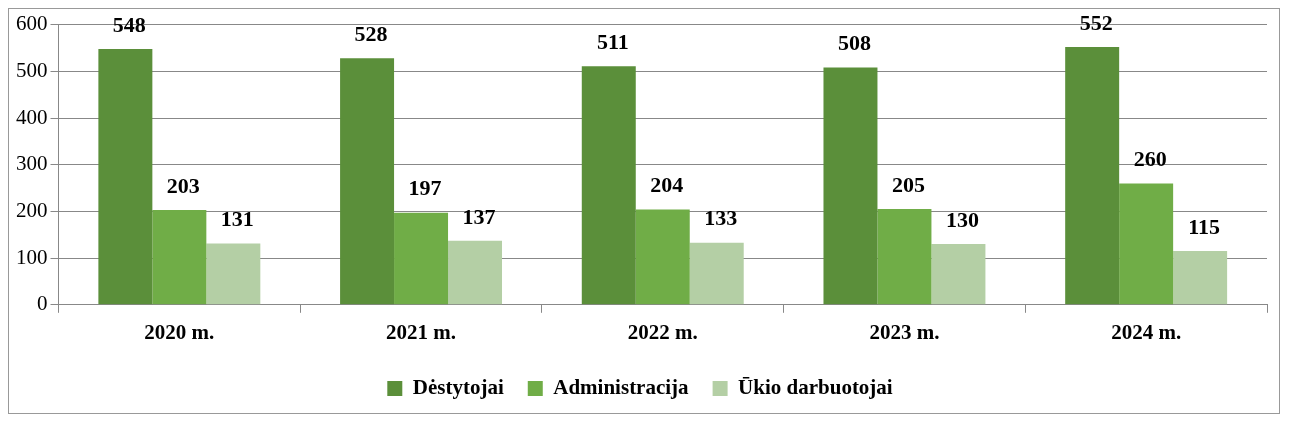 The width and height of the screenshot is (1291, 424). Describe the element at coordinates (621, 386) in the screenshot. I see `legend-label: Administracija` at that location.